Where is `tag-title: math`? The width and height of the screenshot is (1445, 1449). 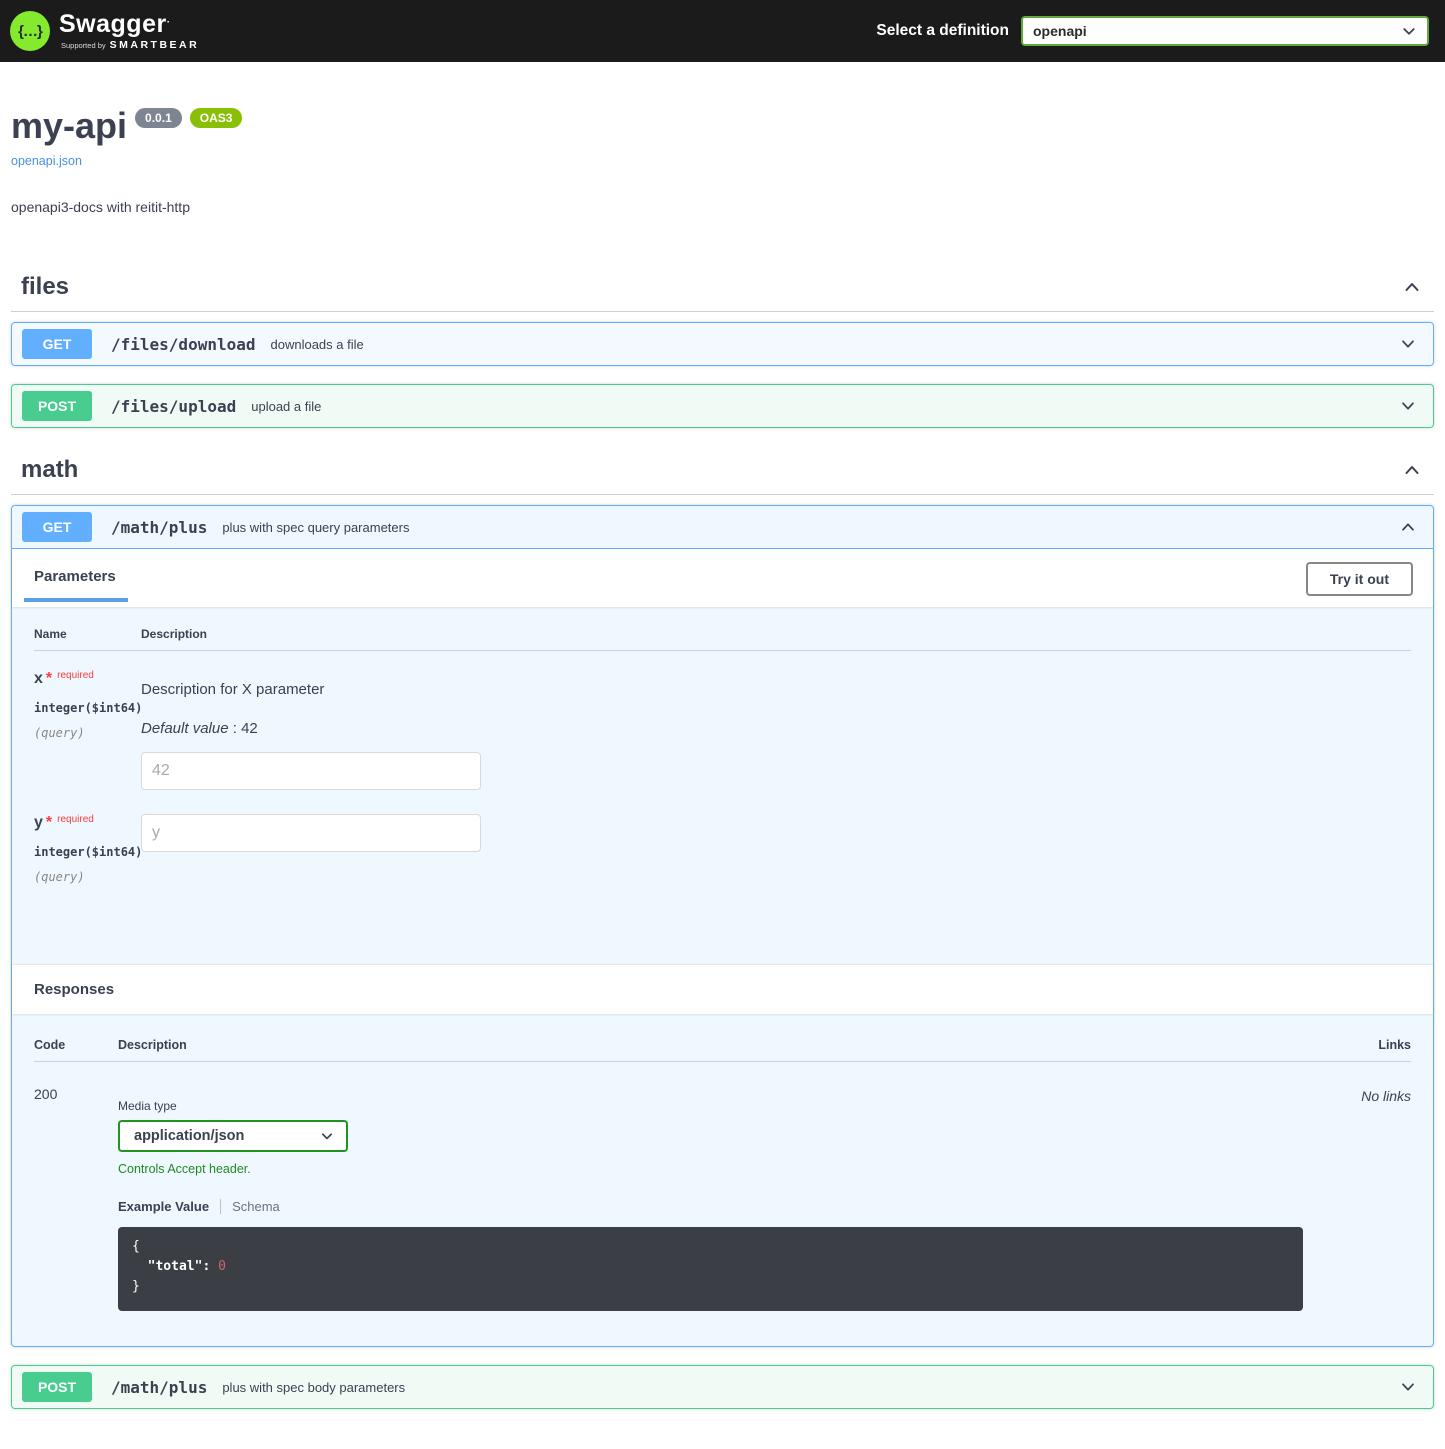 tag-title: math is located at coordinates (50, 469).